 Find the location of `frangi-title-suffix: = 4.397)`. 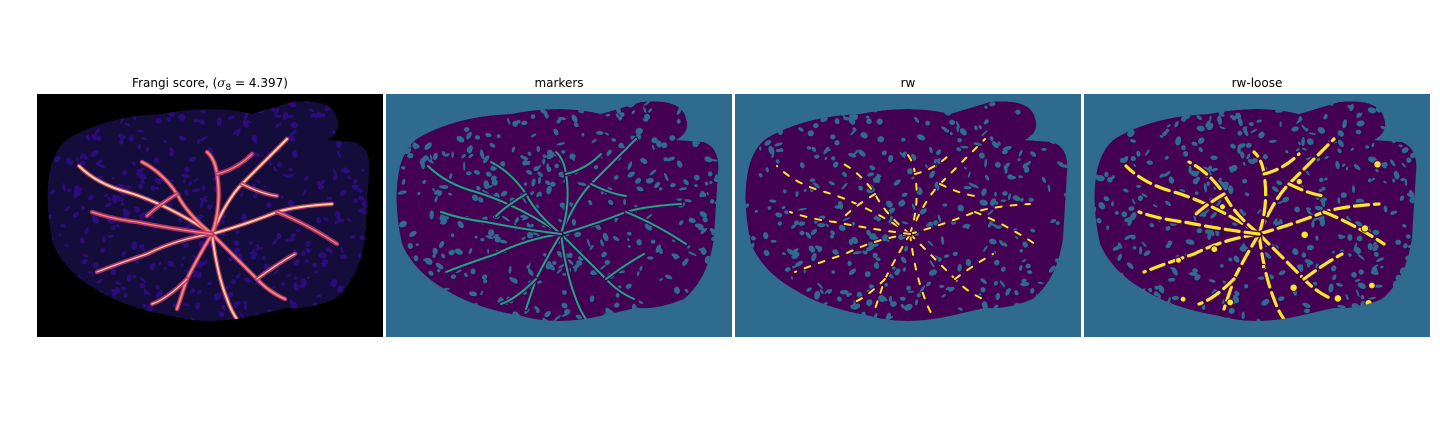

frangi-title-suffix: = 4.397) is located at coordinates (259, 83).